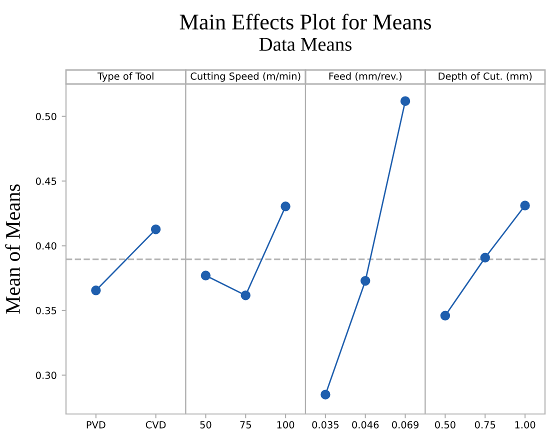  What do you see at coordinates (365, 424) in the screenshot?
I see `x-tick-label: 0.046` at bounding box center [365, 424].